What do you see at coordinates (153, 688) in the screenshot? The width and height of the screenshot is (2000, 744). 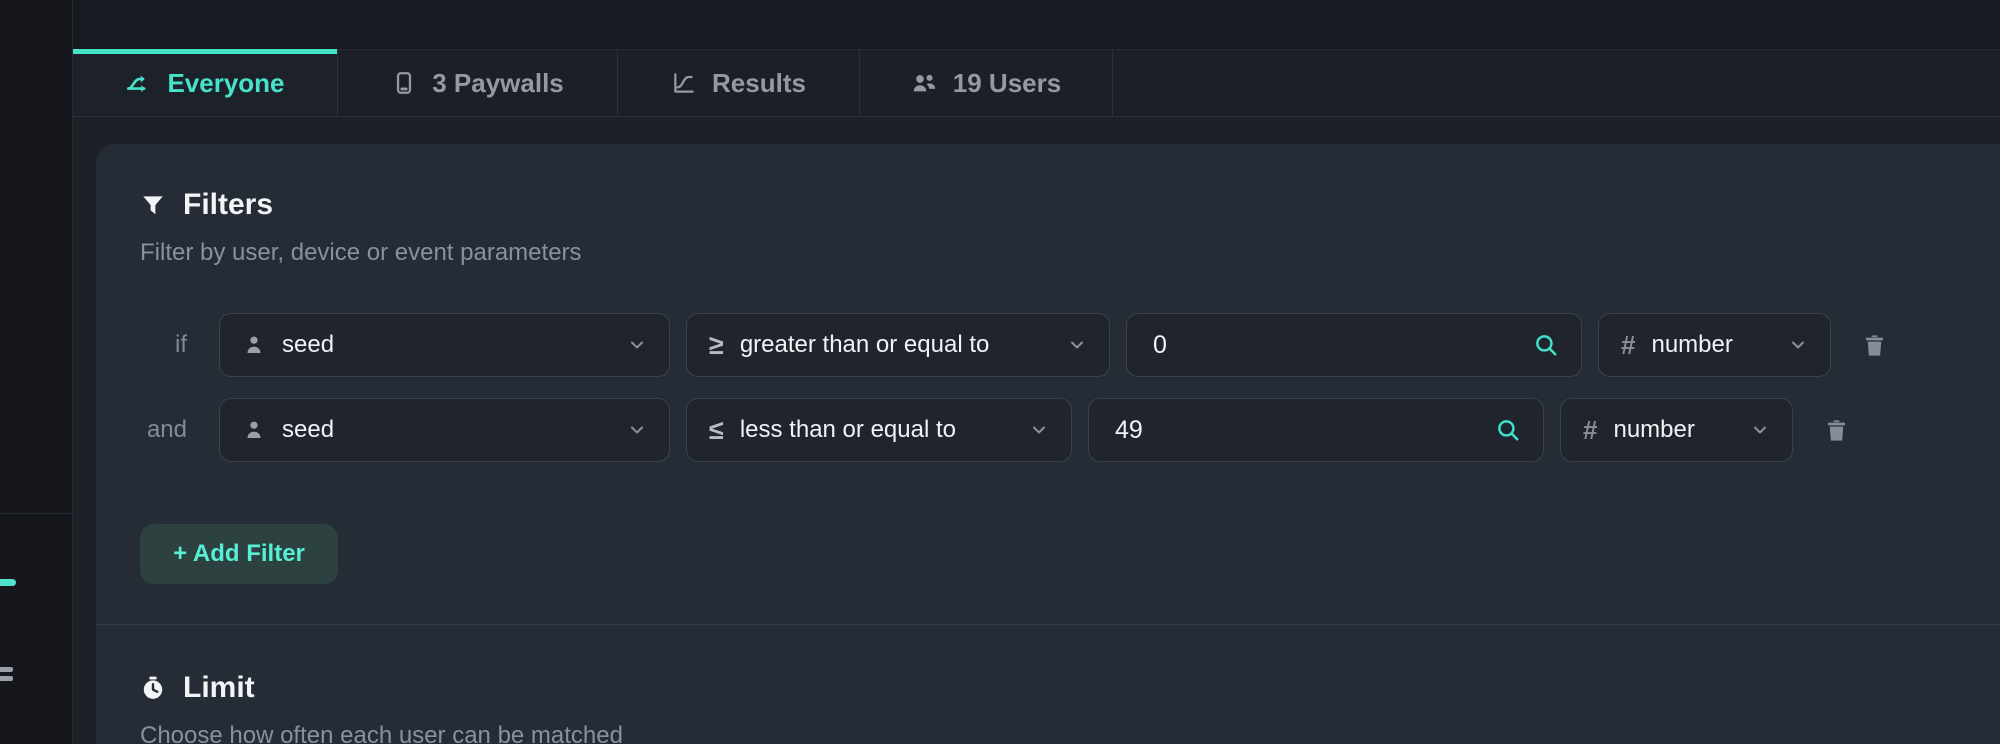 I see `stopwatch-icon` at bounding box center [153, 688].